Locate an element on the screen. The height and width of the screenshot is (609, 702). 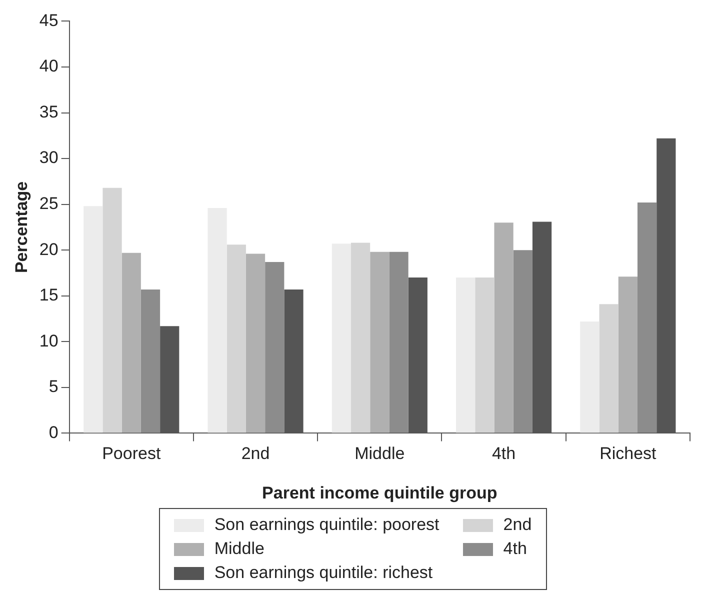
y-tick-label: 35 is located at coordinates (48, 112).